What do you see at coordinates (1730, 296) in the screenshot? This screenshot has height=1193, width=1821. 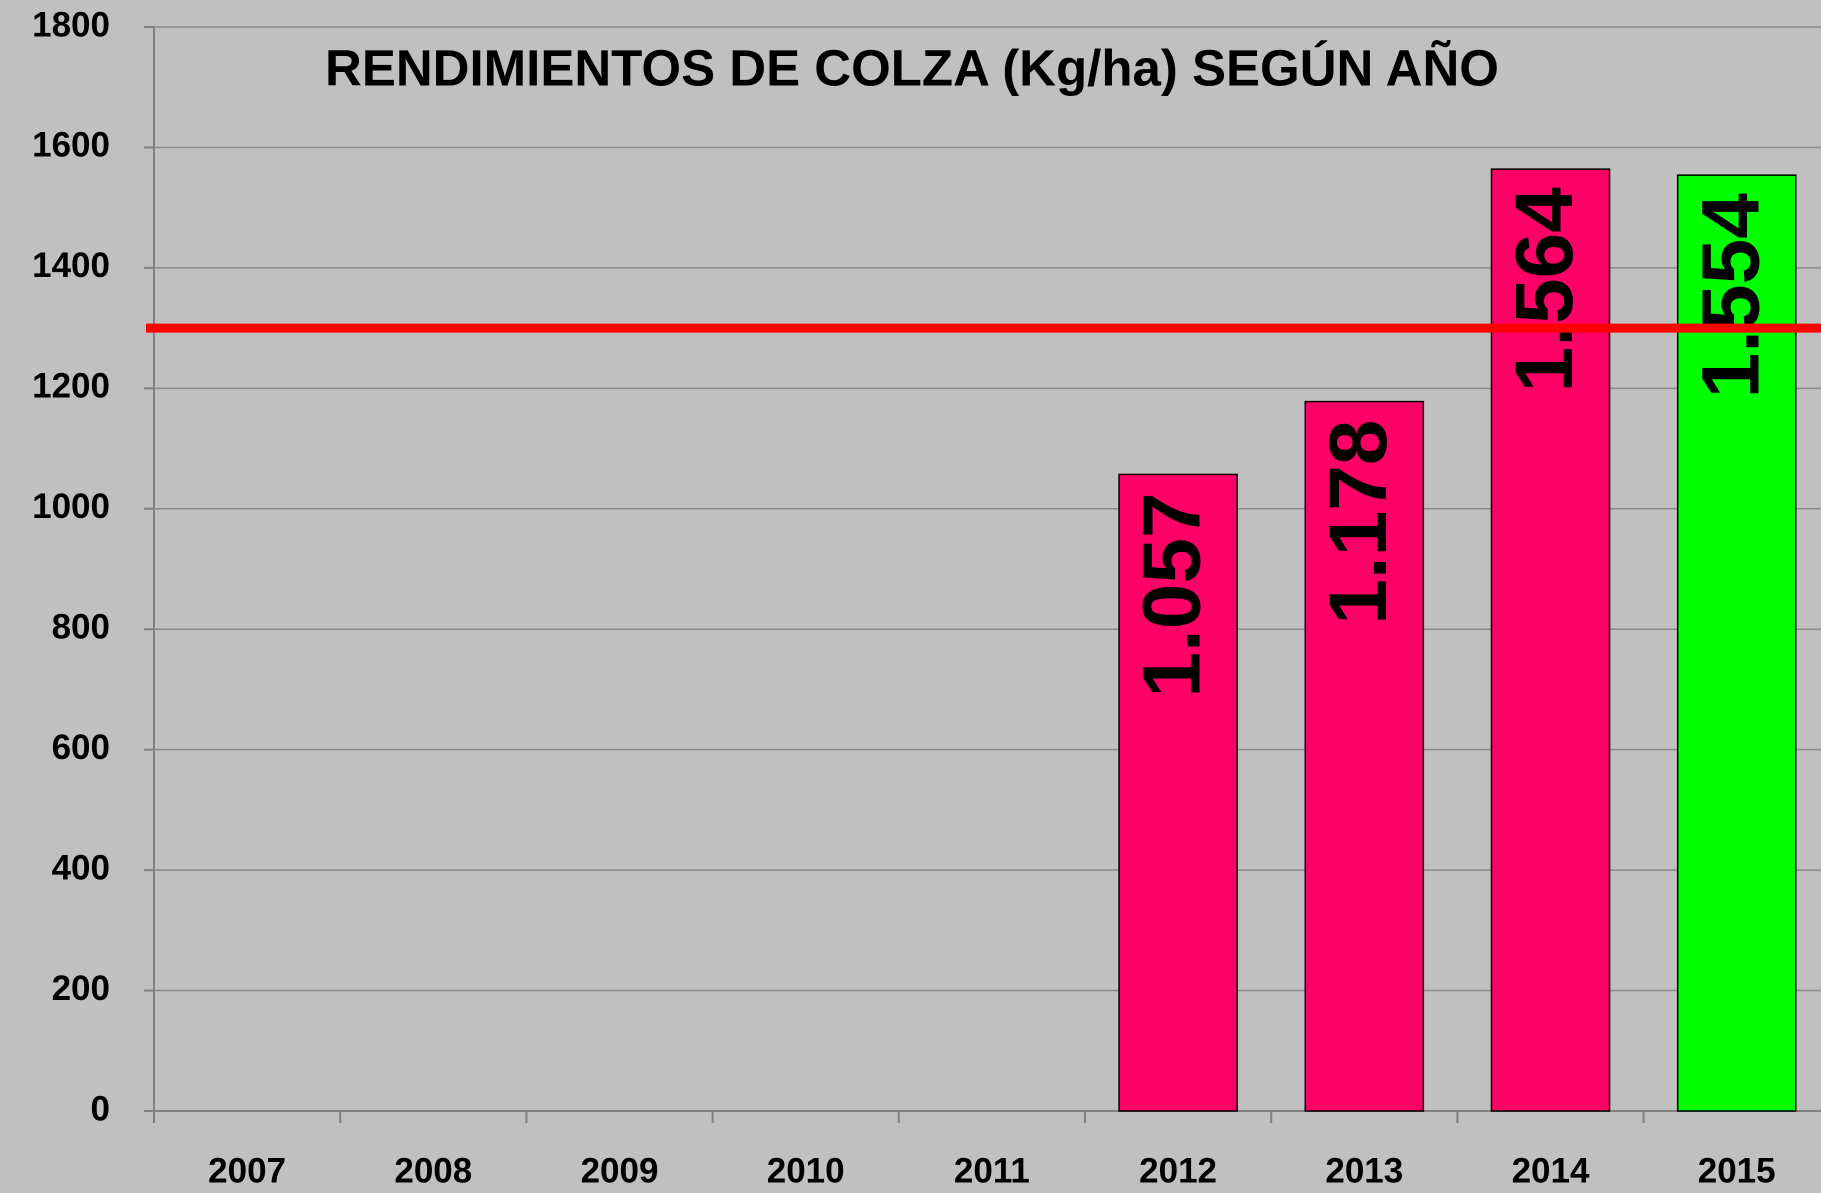 I see `value-label: 1.554` at bounding box center [1730, 296].